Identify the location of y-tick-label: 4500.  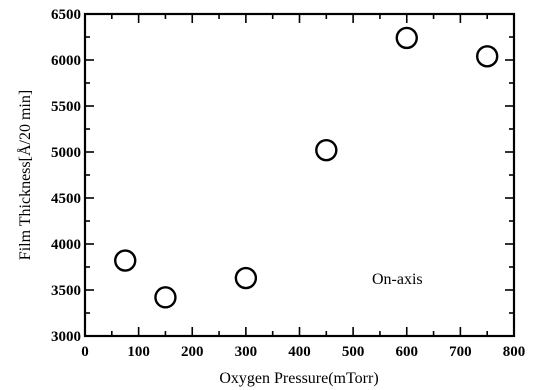
(66, 199).